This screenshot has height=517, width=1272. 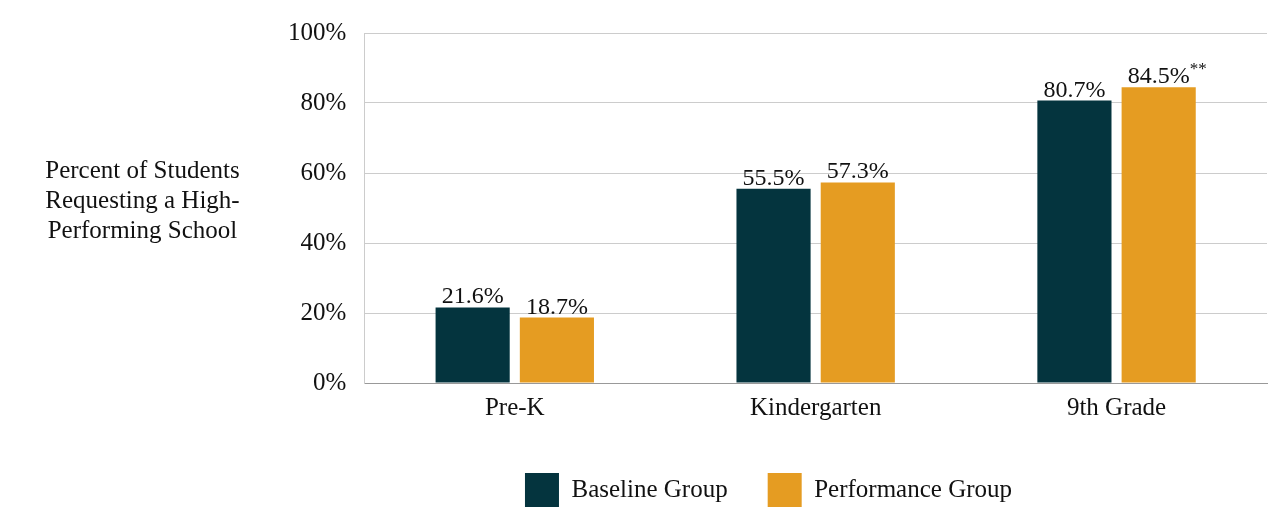 What do you see at coordinates (142, 200) in the screenshot?
I see `y-axis-title: Percent of Students Requesting a High-Performing School` at bounding box center [142, 200].